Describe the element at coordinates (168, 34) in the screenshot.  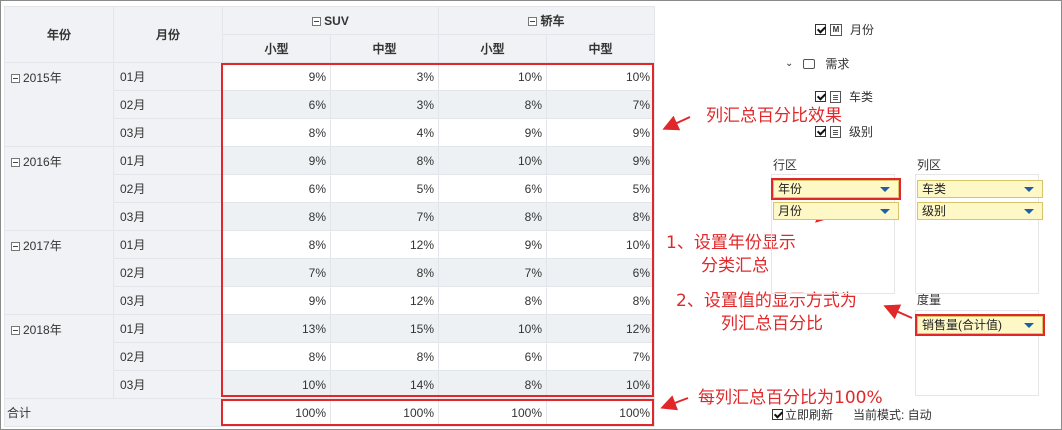
I see `header-month: 月份` at that location.